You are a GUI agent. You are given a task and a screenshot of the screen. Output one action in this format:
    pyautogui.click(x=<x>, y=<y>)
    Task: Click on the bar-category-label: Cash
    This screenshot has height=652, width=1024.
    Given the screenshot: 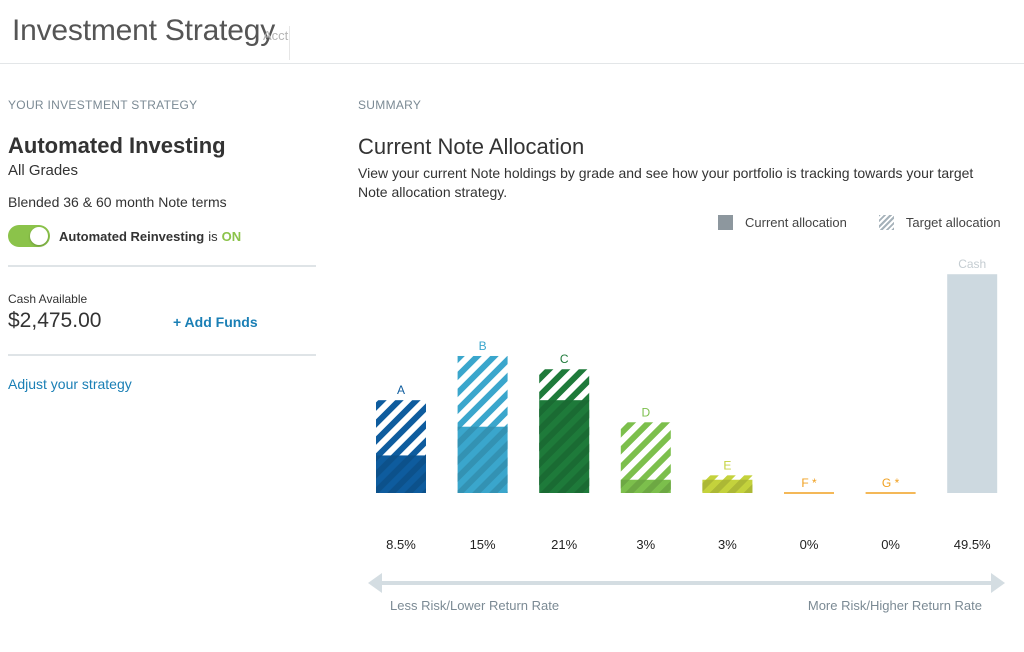 What is the action you would take?
    pyautogui.click(x=972, y=264)
    